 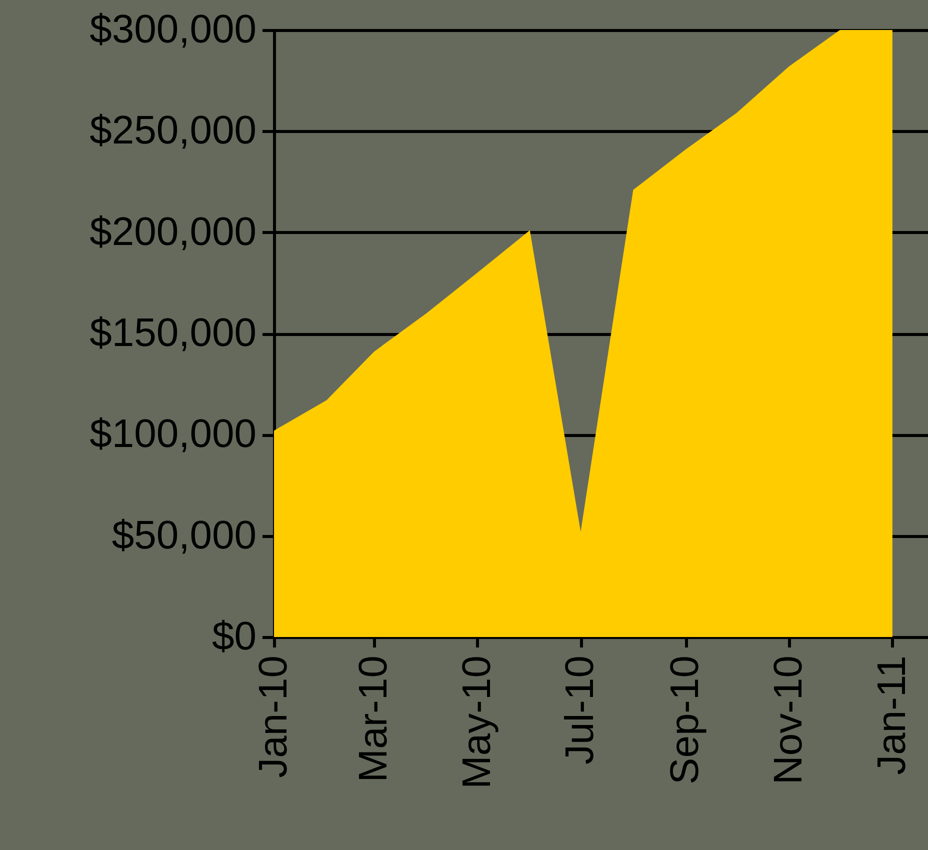 I want to click on y-tick-label: $300,000, so click(x=173, y=30).